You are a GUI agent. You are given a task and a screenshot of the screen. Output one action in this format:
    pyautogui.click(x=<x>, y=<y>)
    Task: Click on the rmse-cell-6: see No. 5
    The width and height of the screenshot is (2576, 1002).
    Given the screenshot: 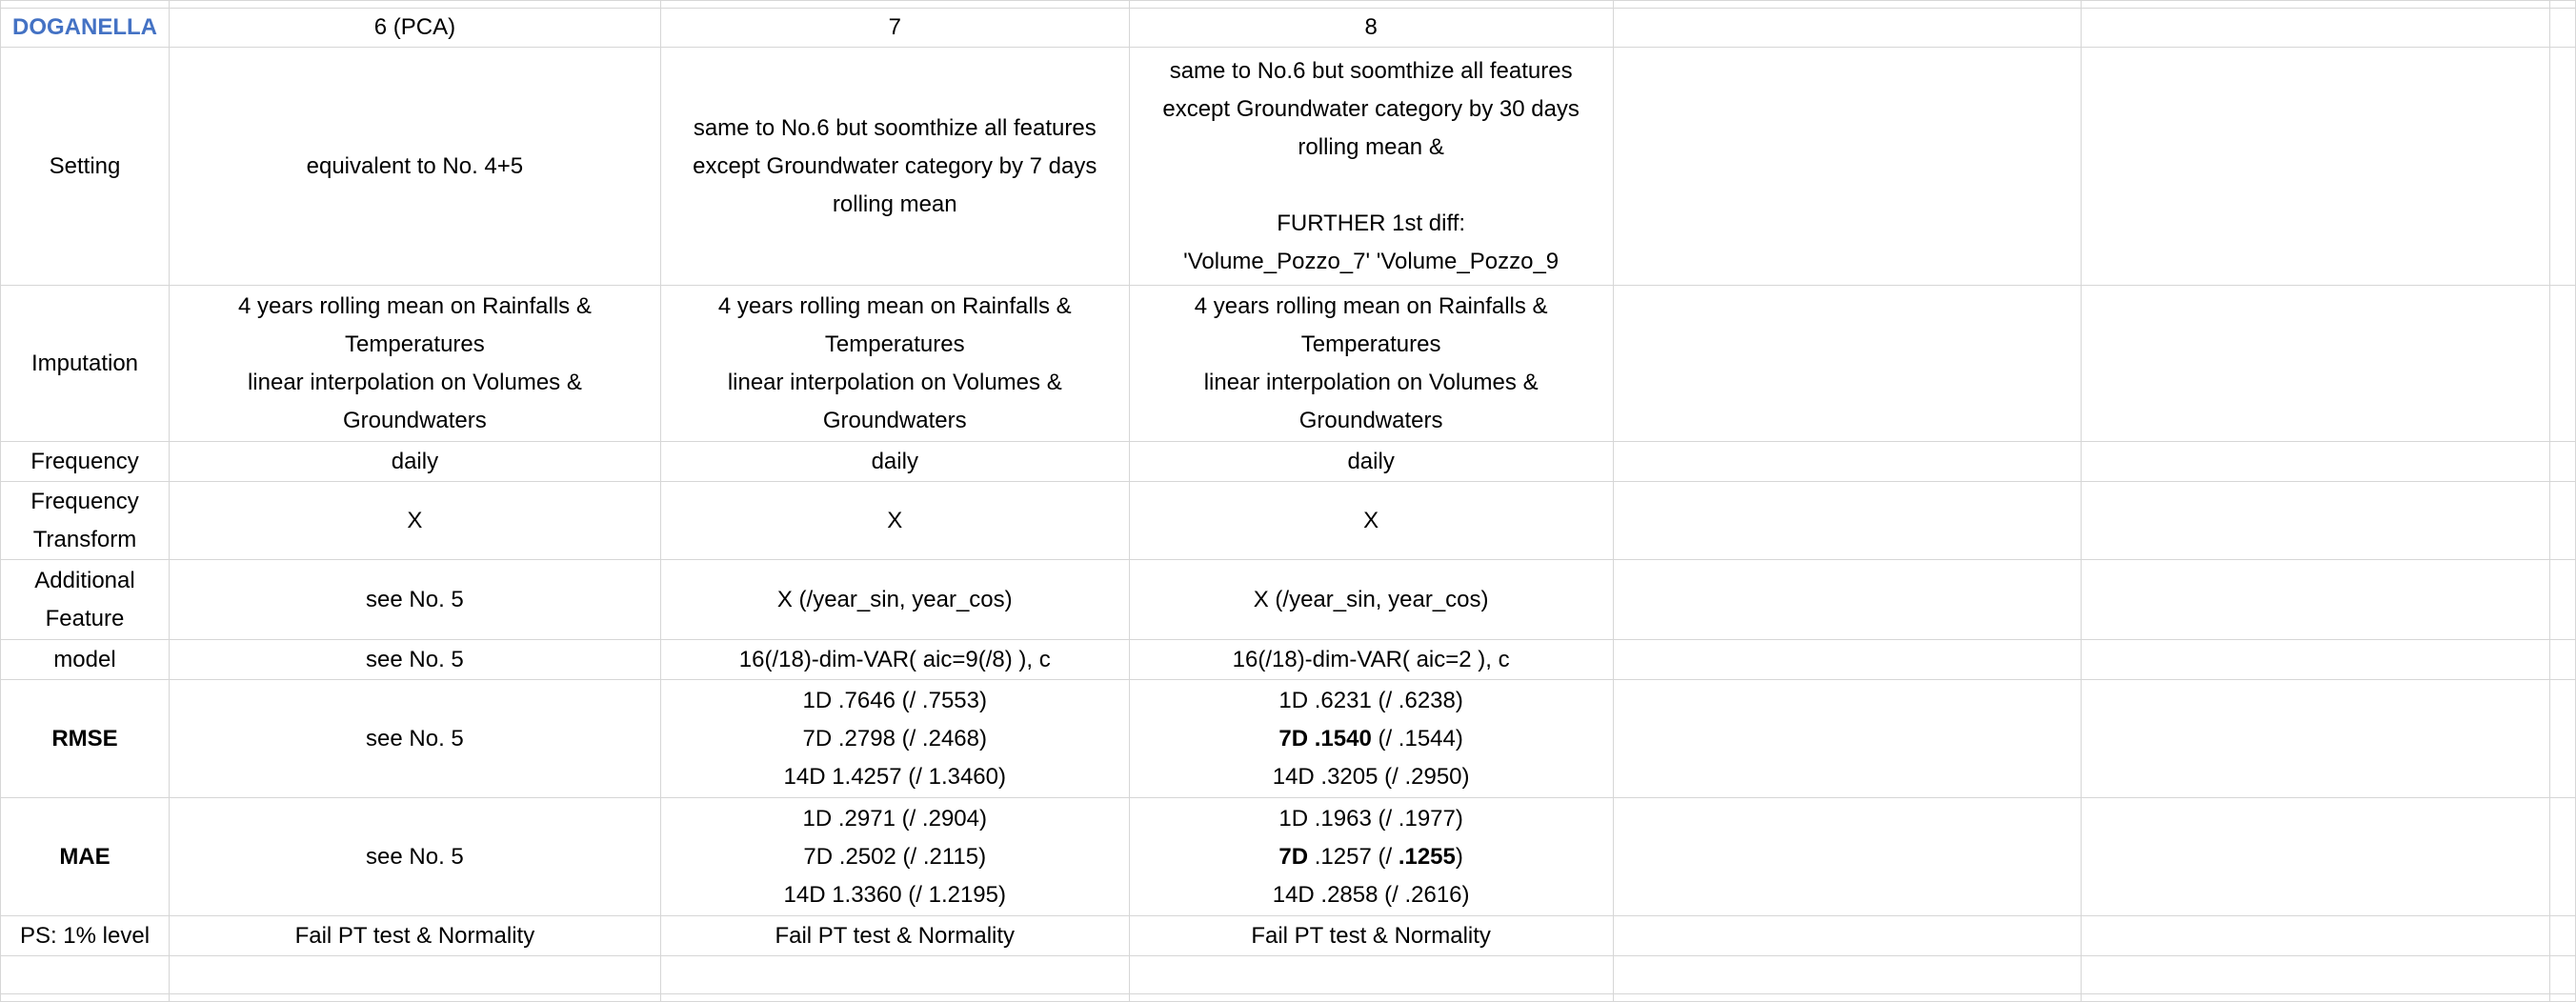 What is the action you would take?
    pyautogui.click(x=415, y=738)
    